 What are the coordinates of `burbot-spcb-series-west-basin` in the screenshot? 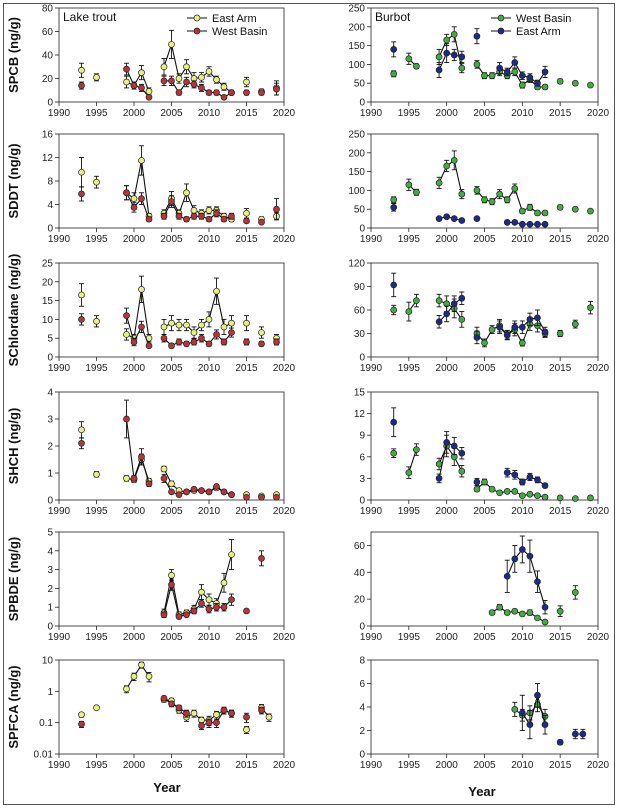 It's located at (492, 58).